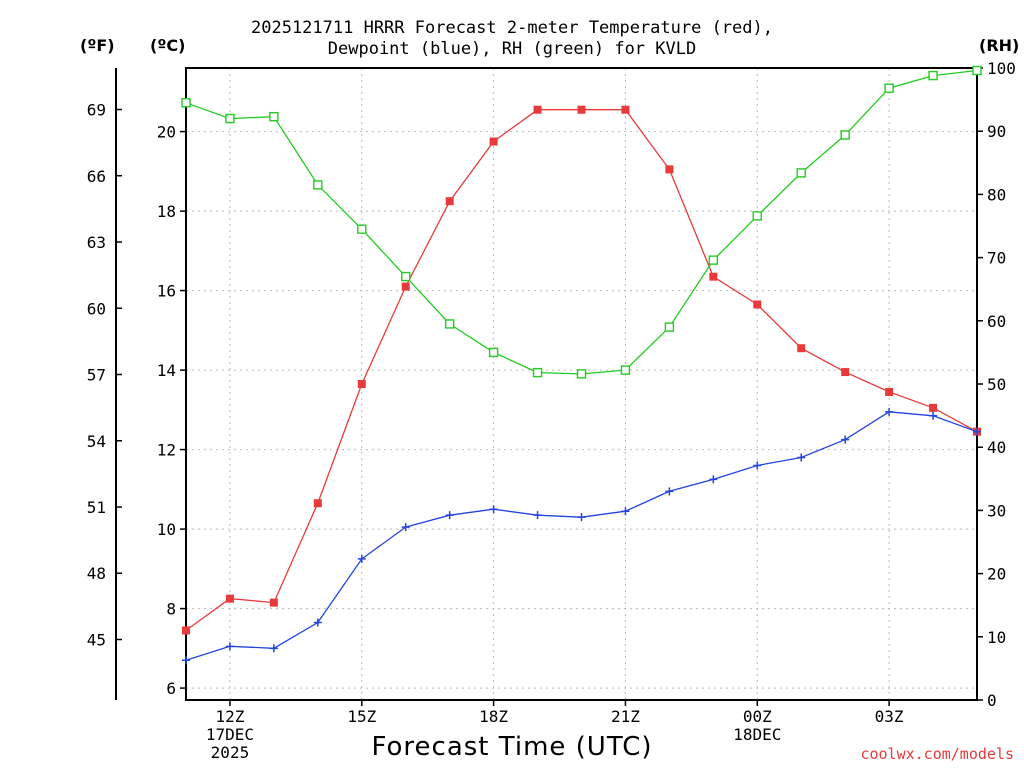 The height and width of the screenshot is (768, 1024). I want to click on fahrenheit-tick-label: 54, so click(96, 441).